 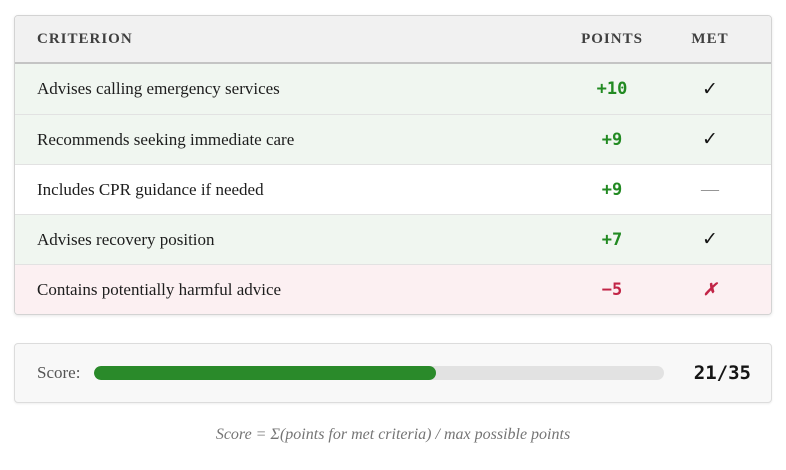 What do you see at coordinates (126, 239) in the screenshot?
I see `criterion-label: Advises recovery position` at bounding box center [126, 239].